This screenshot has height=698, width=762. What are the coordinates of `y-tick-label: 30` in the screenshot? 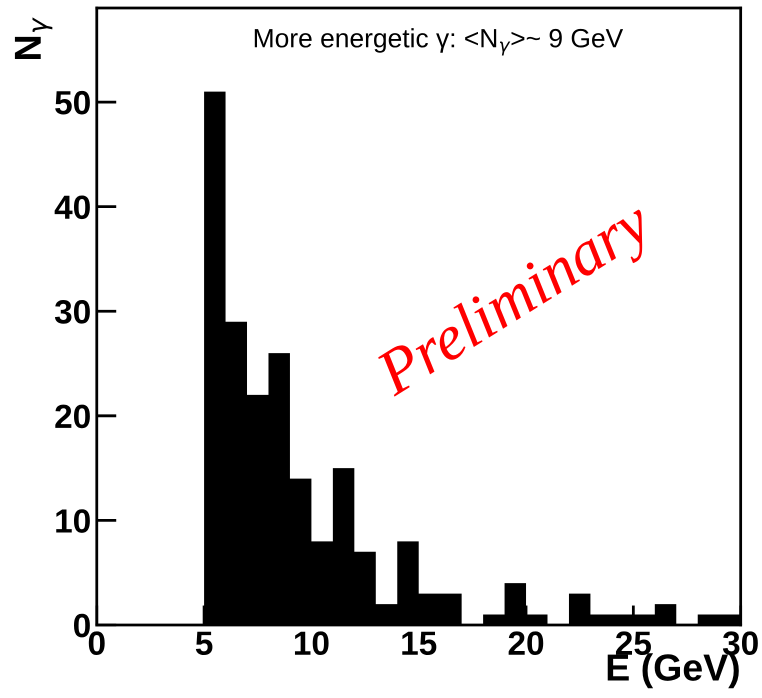 It's located at (72, 312).